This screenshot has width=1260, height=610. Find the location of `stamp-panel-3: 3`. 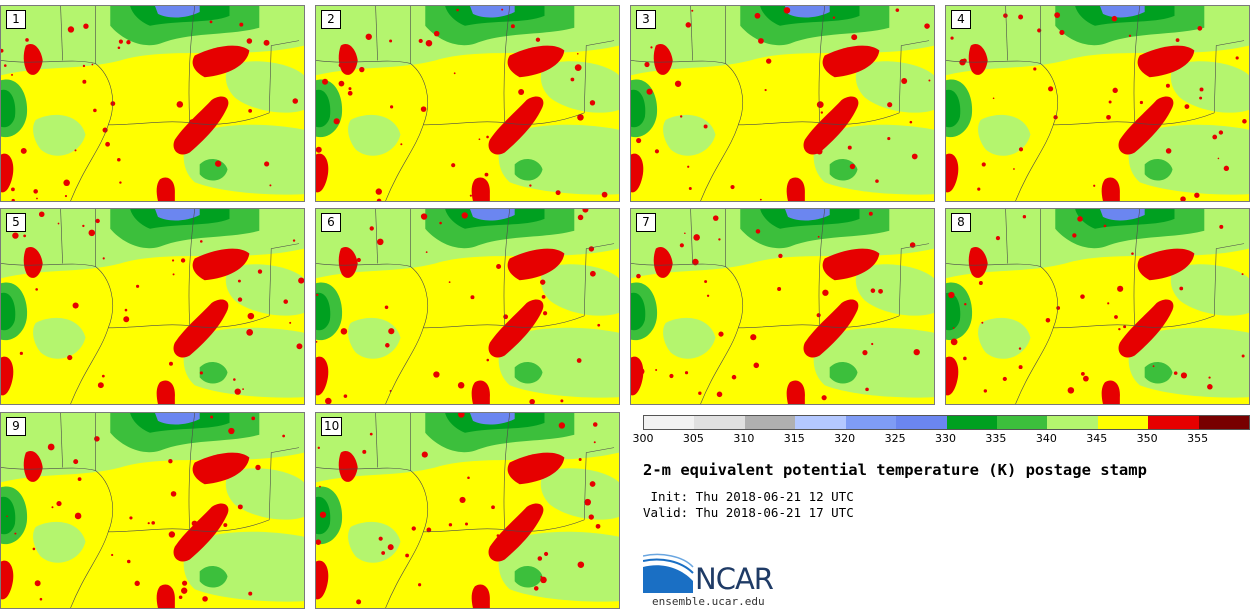

stamp-panel-3: 3 is located at coordinates (782, 103).